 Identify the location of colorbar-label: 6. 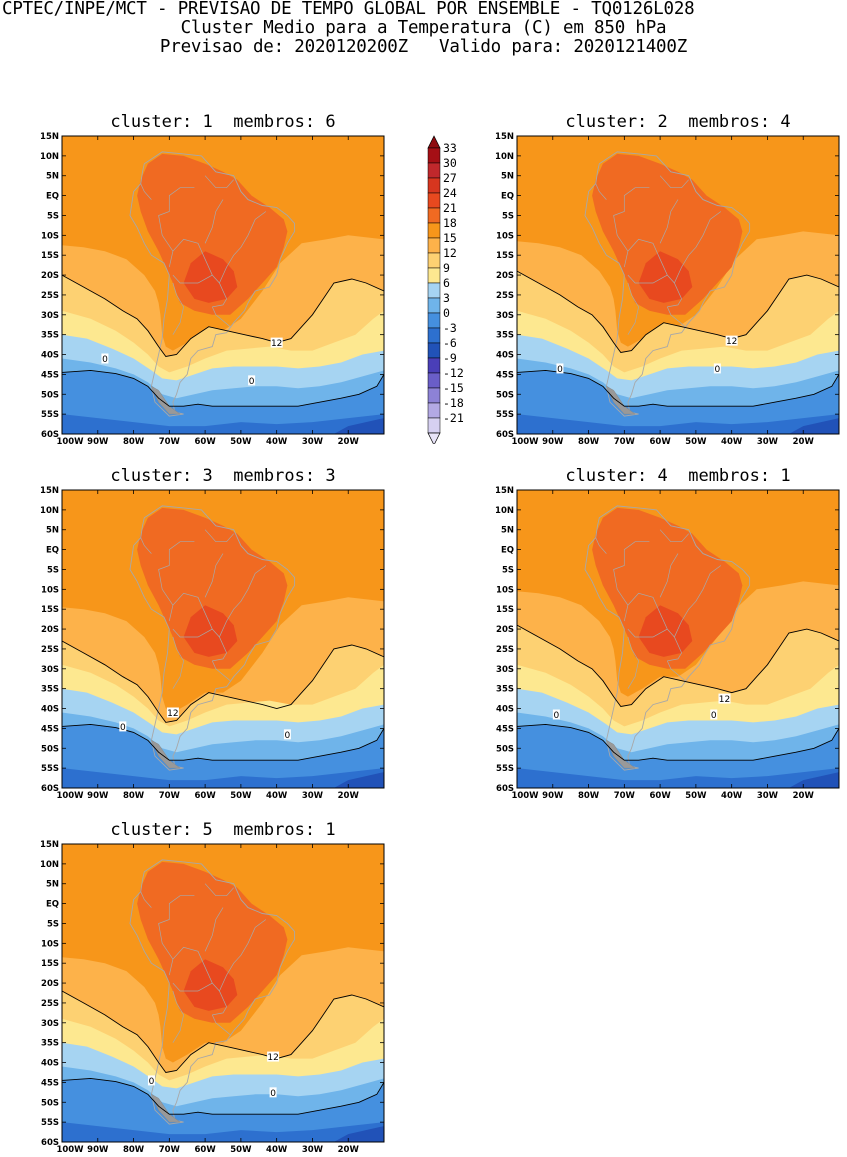
(446, 283).